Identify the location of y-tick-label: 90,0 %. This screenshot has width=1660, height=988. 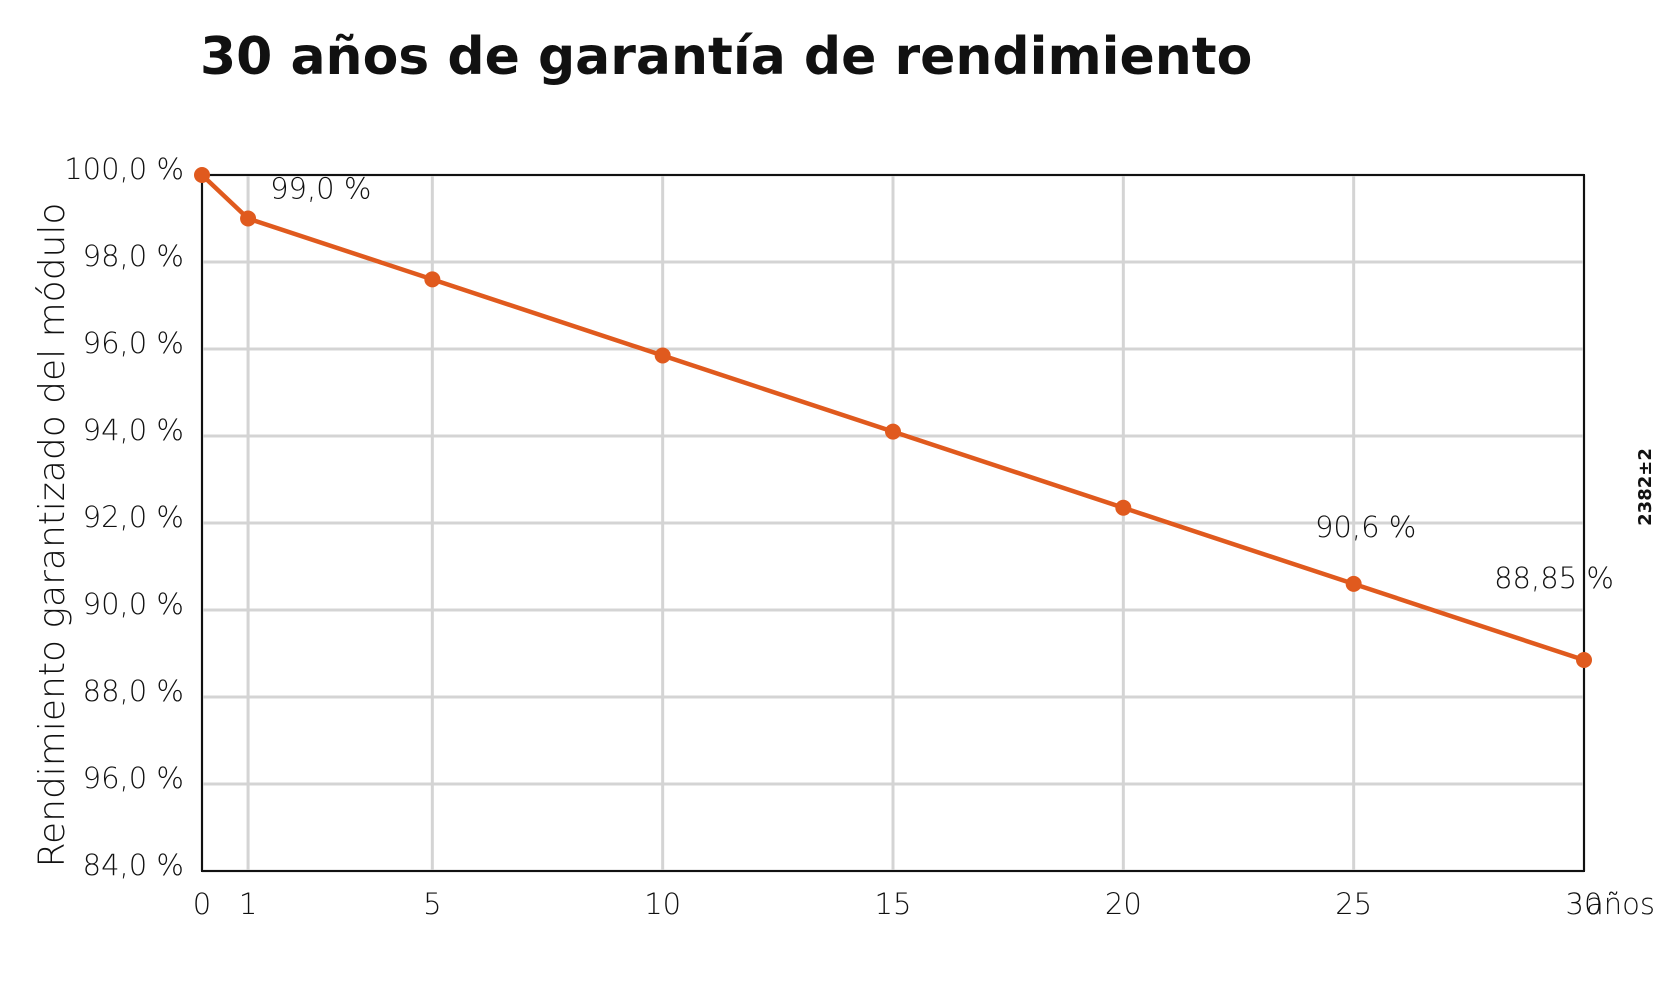
(133, 604).